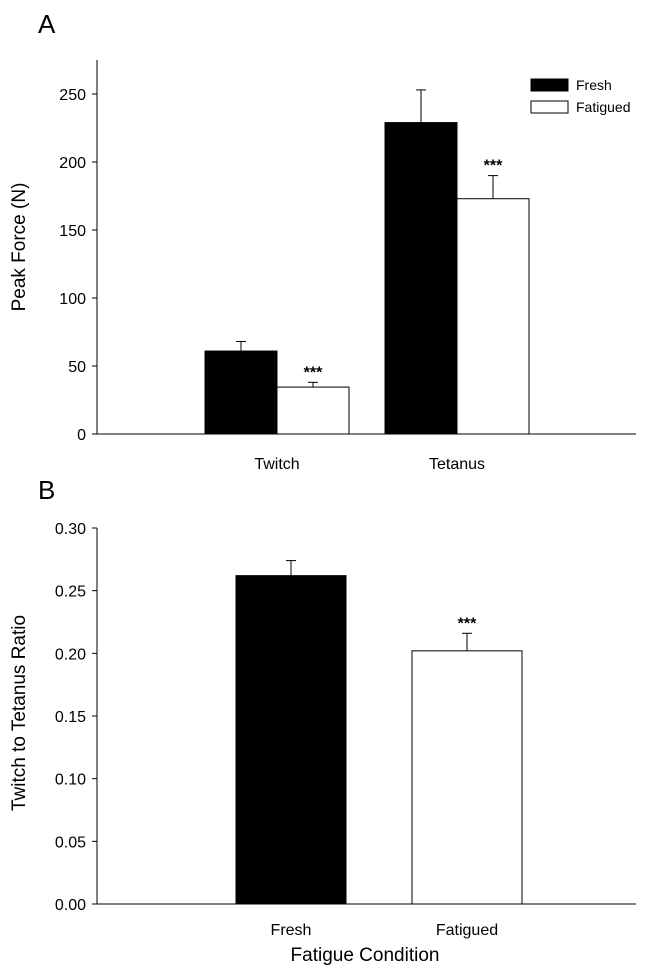 This screenshot has height=967, width=652. Describe the element at coordinates (291, 740) in the screenshot. I see `bar-fresh` at that location.